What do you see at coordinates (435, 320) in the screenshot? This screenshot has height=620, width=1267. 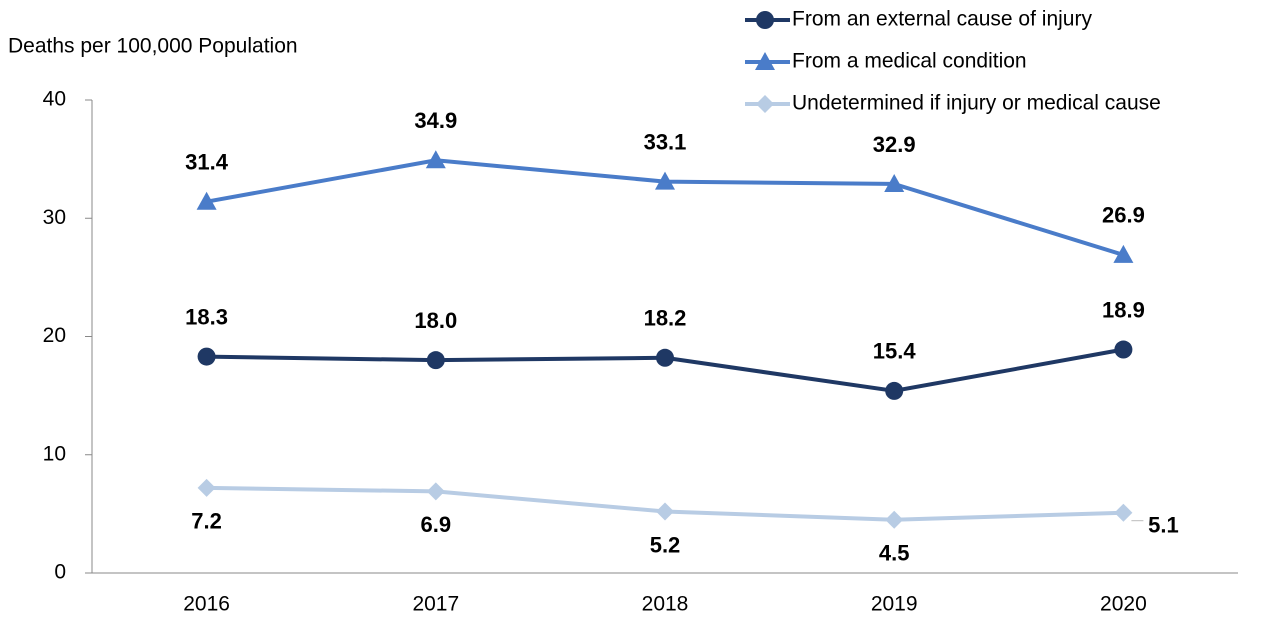 I see `data-label: 18.0` at bounding box center [435, 320].